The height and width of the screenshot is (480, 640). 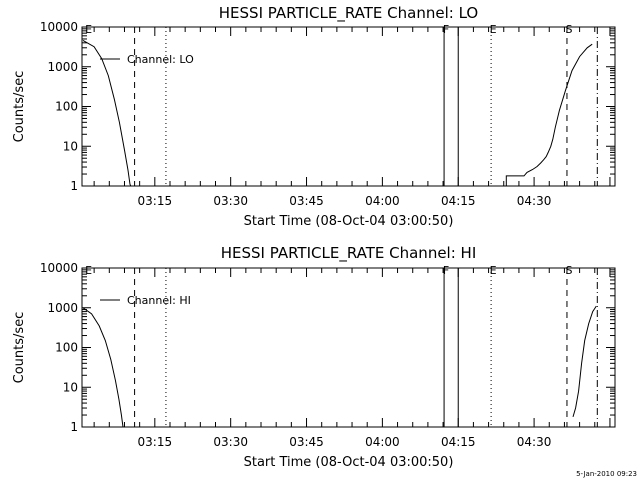 I want to click on panel-1-title: HESSI PARTICLE_RATE Channel: LO, so click(x=348, y=13).